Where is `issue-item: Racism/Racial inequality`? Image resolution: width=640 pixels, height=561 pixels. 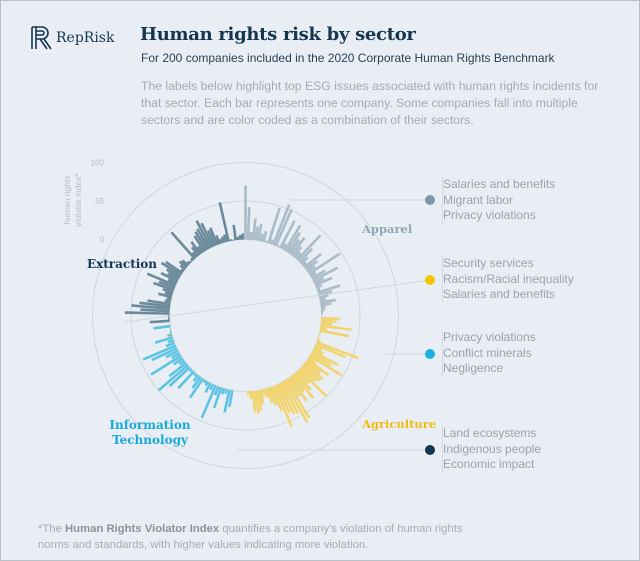 issue-item: Racism/Racial inequality is located at coordinates (508, 278).